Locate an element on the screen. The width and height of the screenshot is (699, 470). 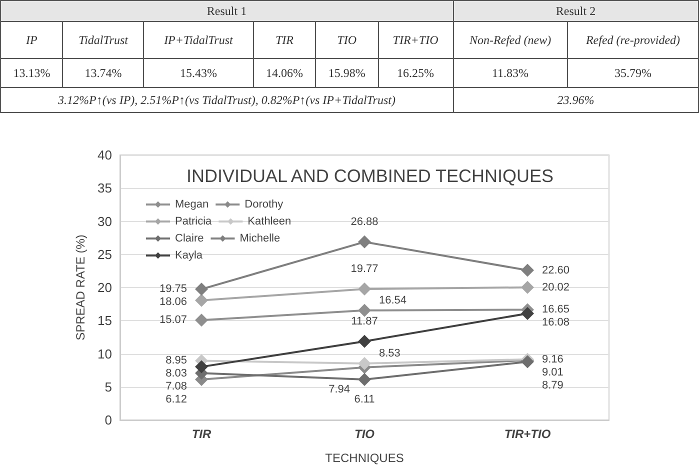
x-tick-label: TIO is located at coordinates (365, 434).